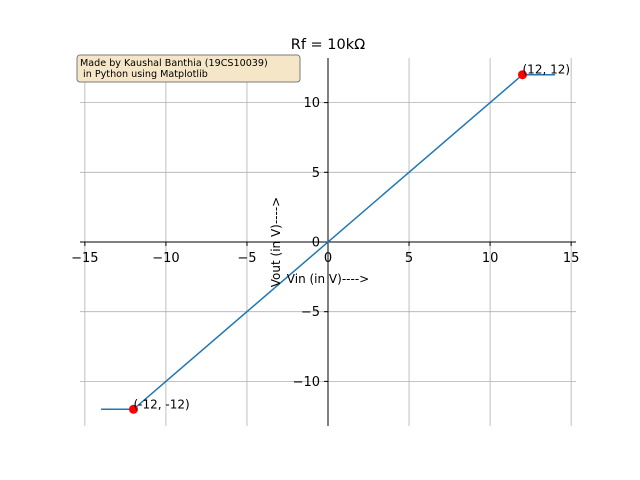  I want to click on credit-box-background, so click(188, 68).